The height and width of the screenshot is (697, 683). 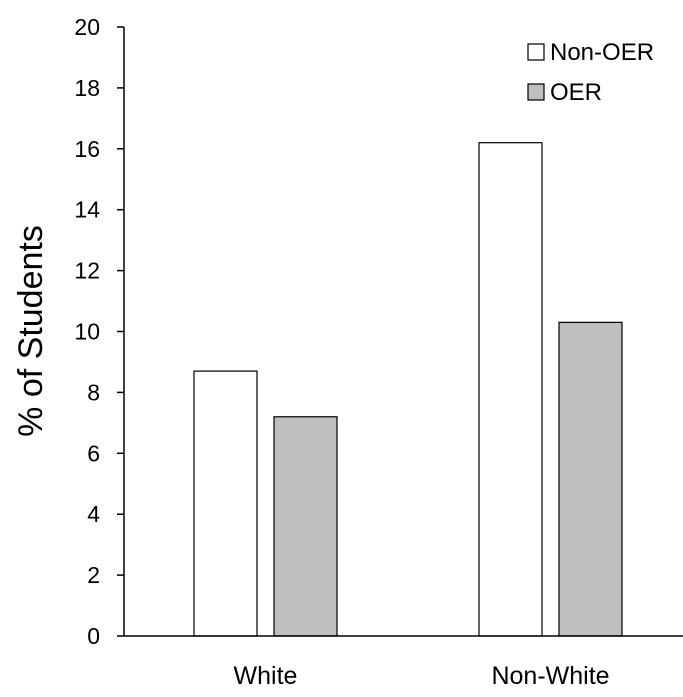 What do you see at coordinates (87, 27) in the screenshot?
I see `y-tick-label: 20` at bounding box center [87, 27].